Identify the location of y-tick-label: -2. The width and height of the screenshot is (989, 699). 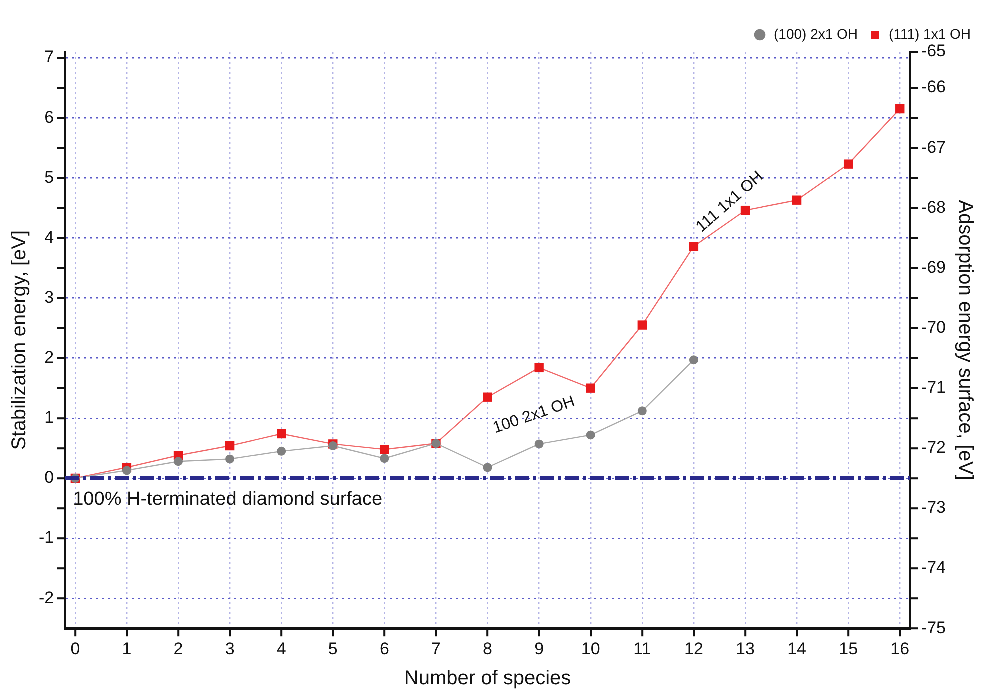
(46, 598).